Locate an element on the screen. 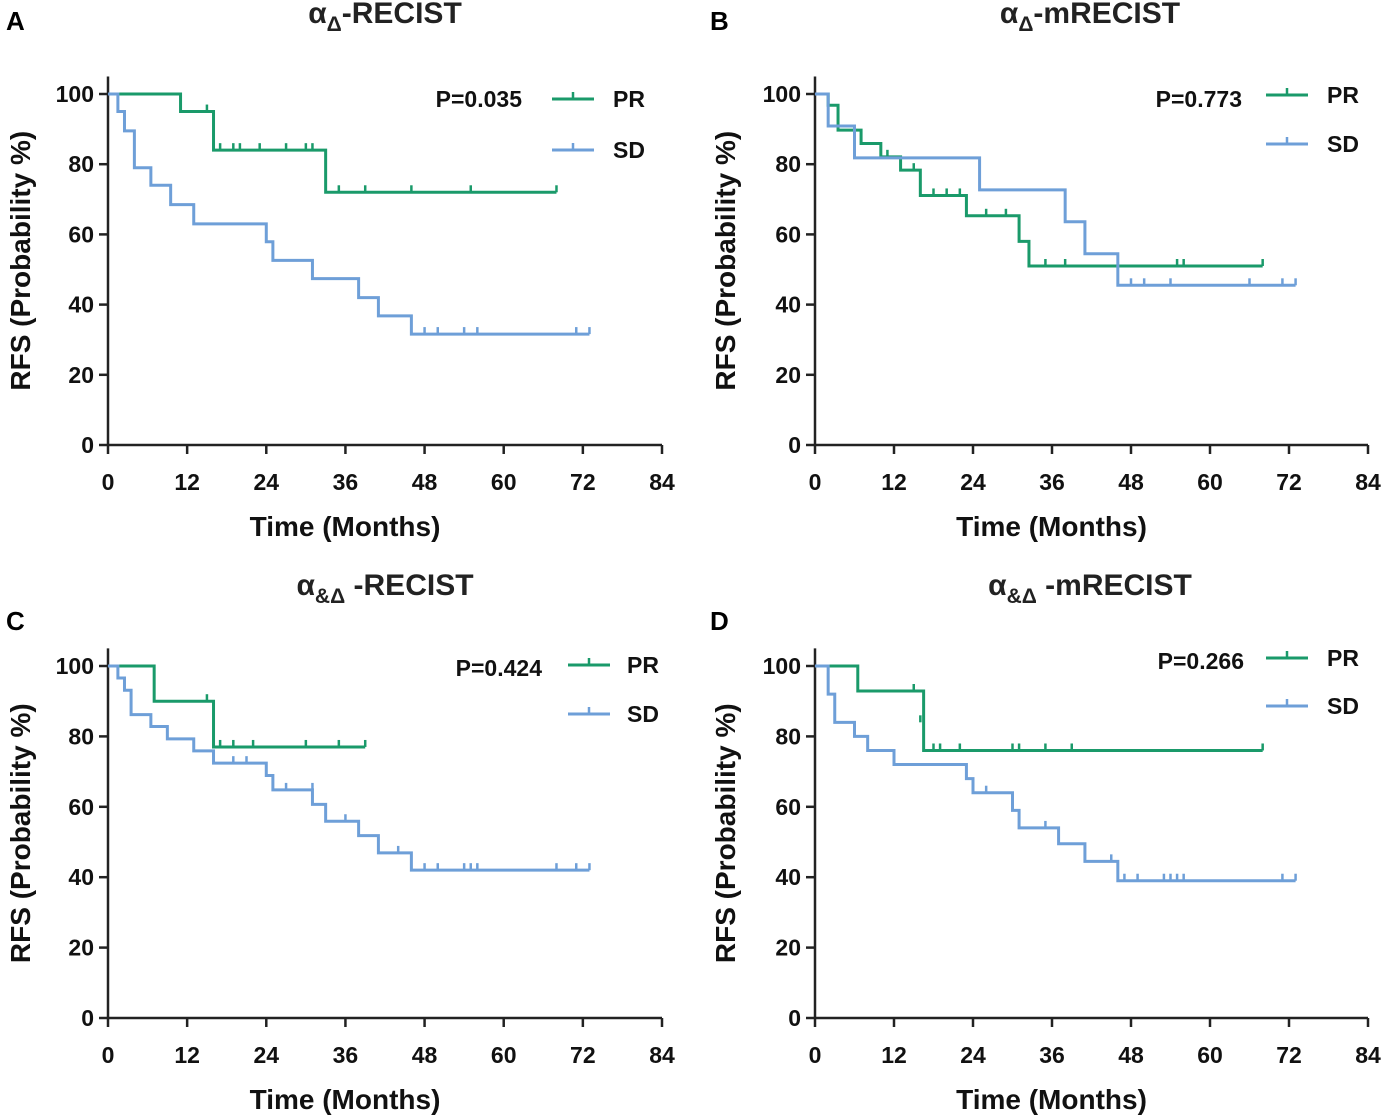 The width and height of the screenshot is (1384, 1118). panel-title: α&Δ -RECIST is located at coordinates (384, 588).